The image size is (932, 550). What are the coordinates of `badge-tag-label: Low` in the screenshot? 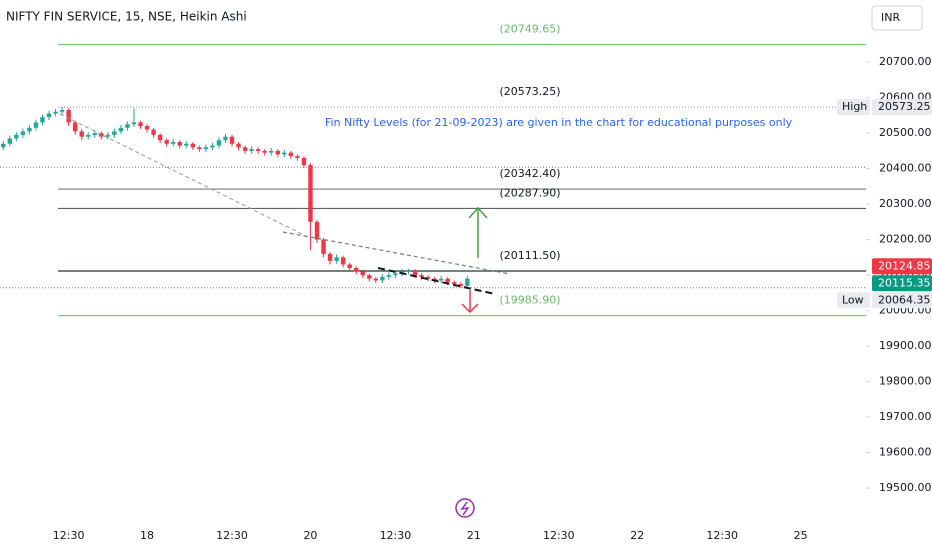 It's located at (853, 299).